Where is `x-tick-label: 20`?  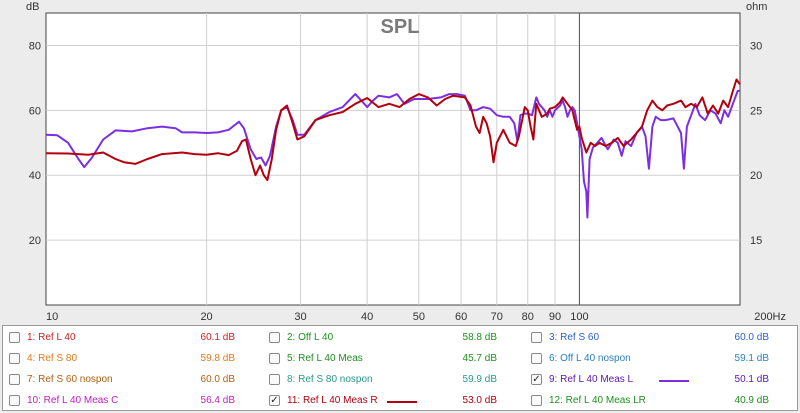
x-tick-label: 20 is located at coordinates (206, 317).